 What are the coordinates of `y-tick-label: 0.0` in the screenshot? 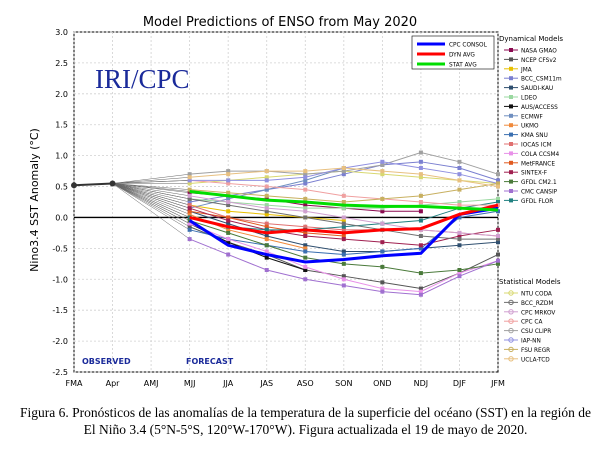 It's located at (61, 217).